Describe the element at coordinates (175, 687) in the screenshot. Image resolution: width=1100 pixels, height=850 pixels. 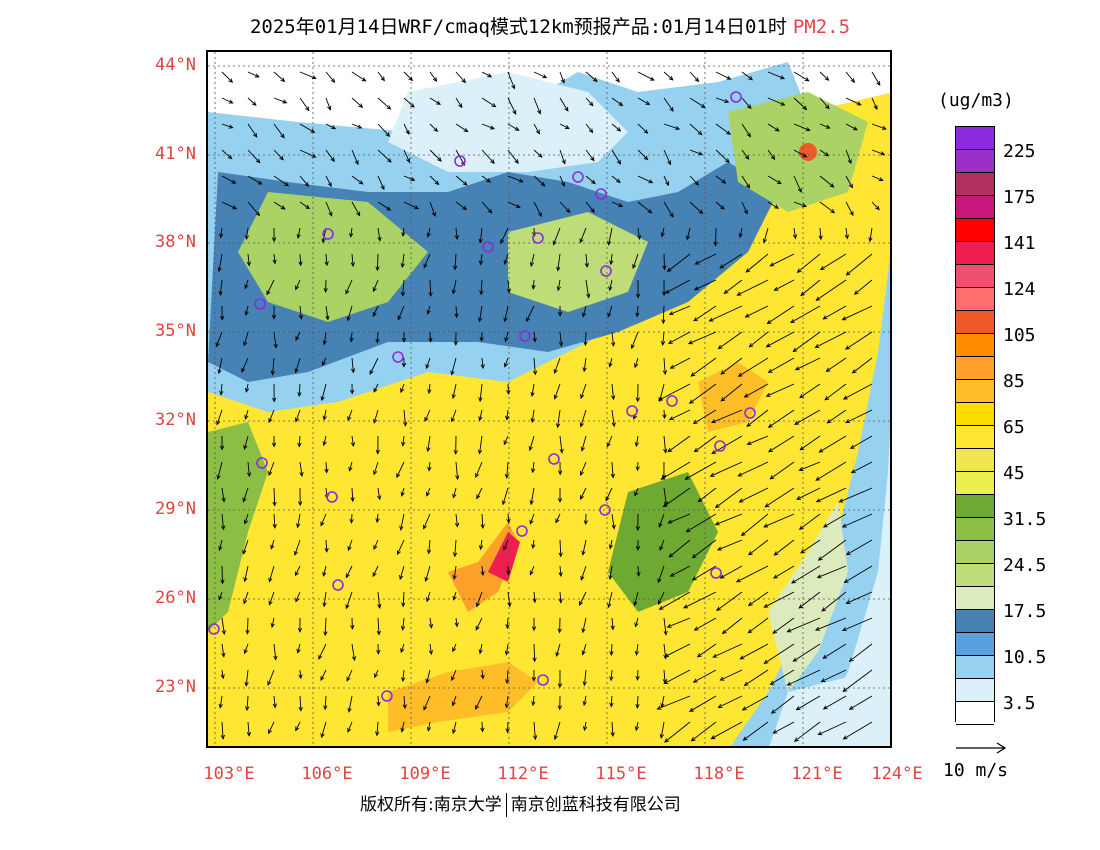
I see `lat-label-23: 23°N` at that location.